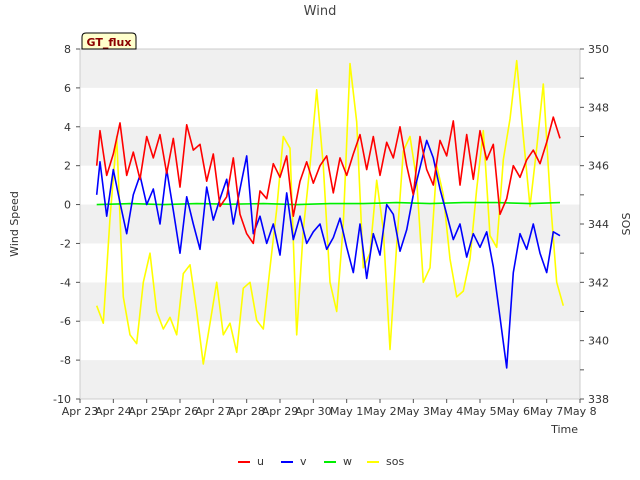 This screenshot has height=480, width=640. What do you see at coordinates (598, 166) in the screenshot?
I see `y2-tick-label: 346` at bounding box center [598, 166].